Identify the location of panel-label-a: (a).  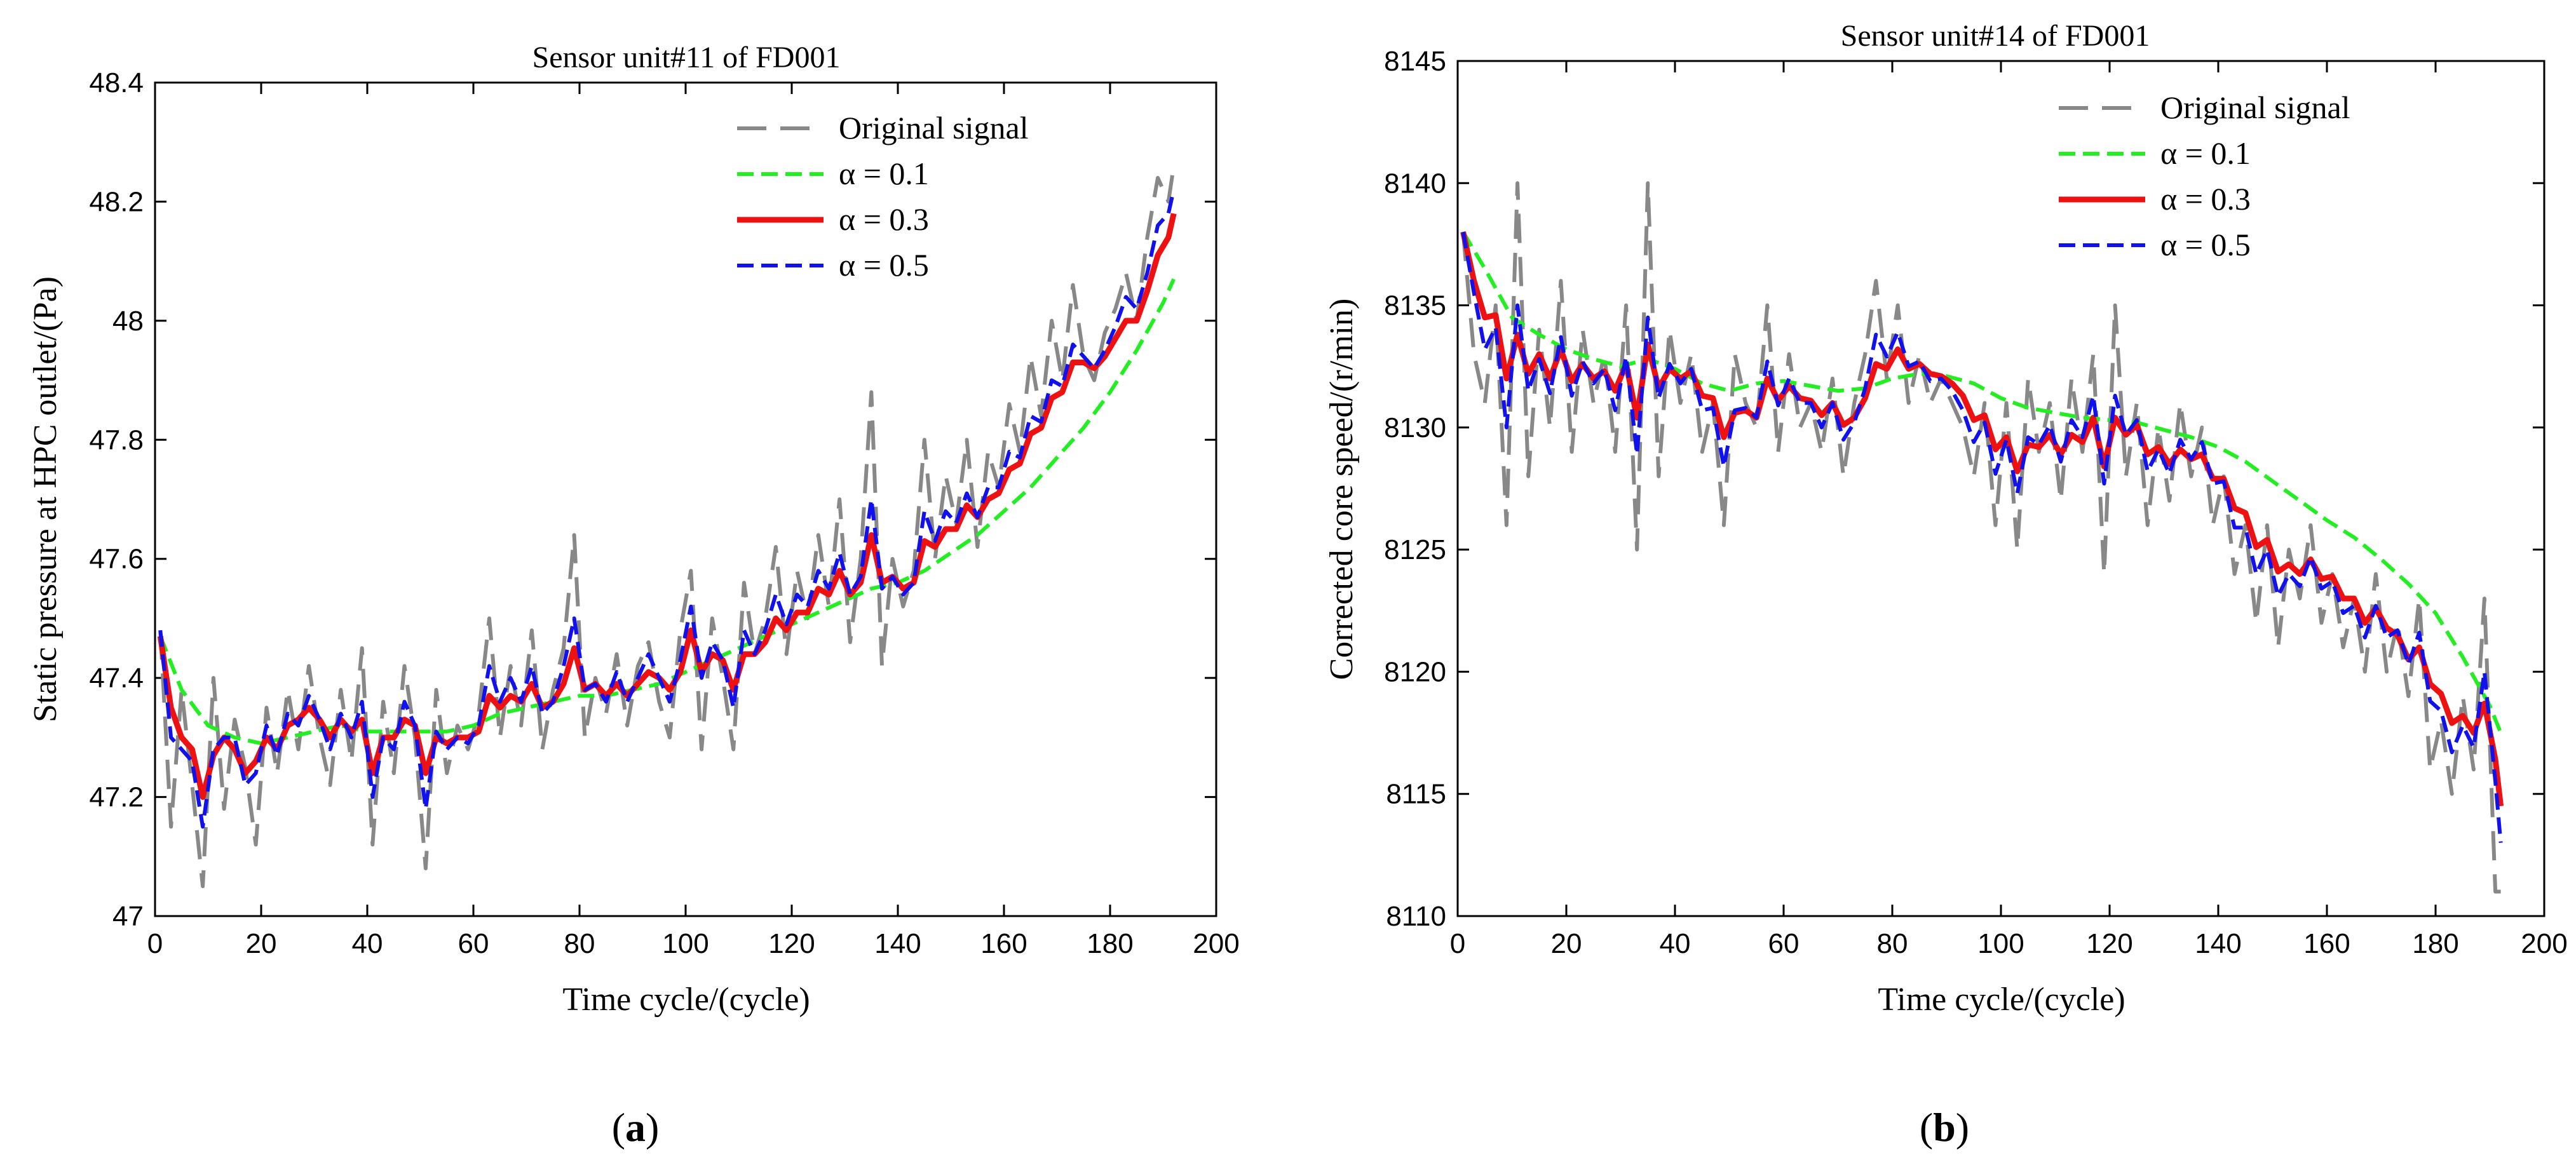
(636, 1127).